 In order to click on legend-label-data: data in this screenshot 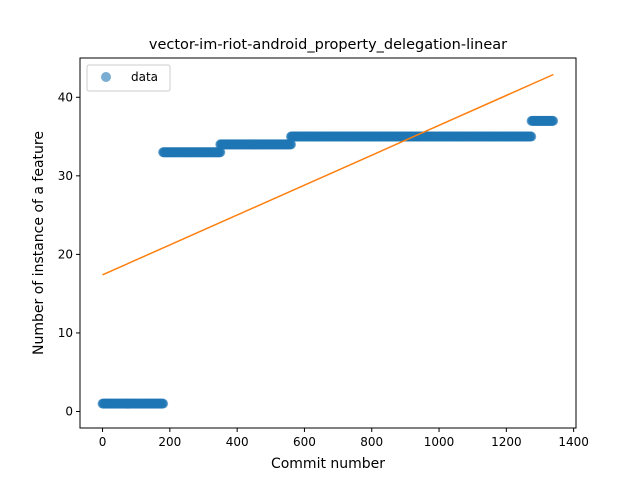, I will do `click(144, 77)`.